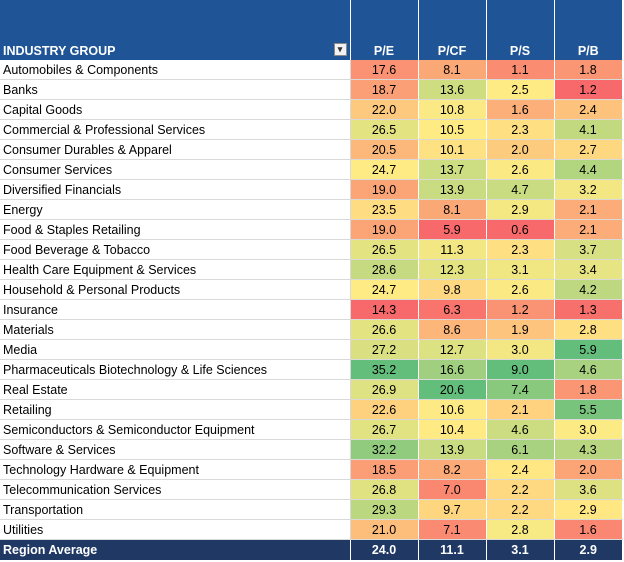  What do you see at coordinates (588, 109) in the screenshot?
I see `pb-cell: 2.4` at bounding box center [588, 109].